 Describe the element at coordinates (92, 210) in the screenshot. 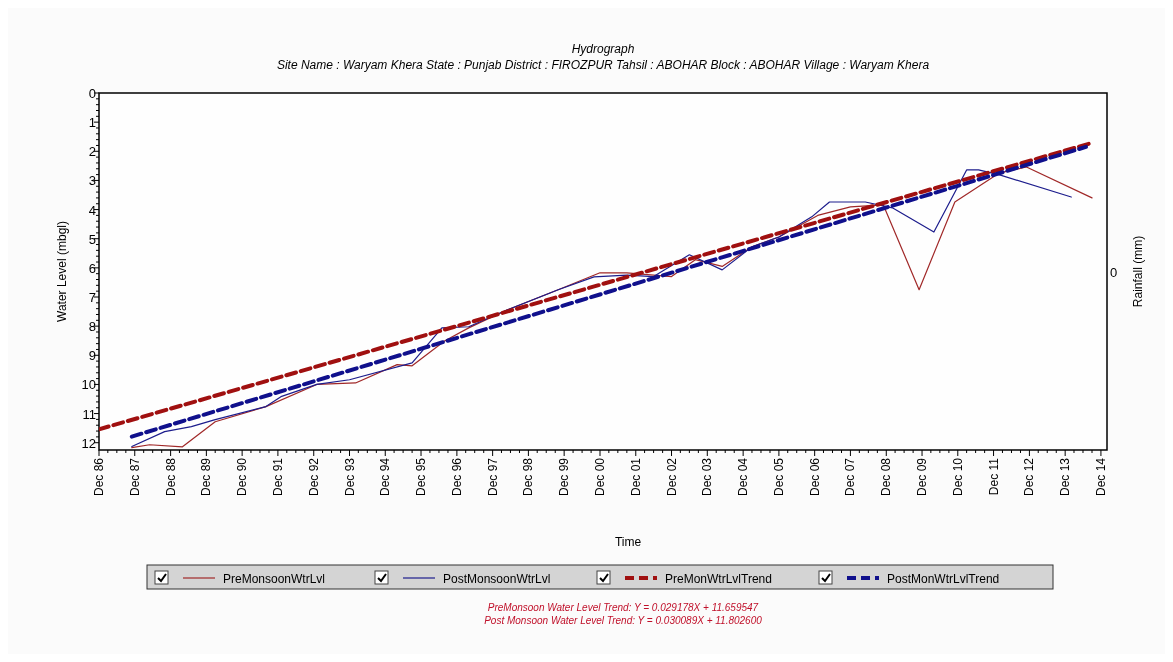

I see `y-tick-label: 4` at that location.